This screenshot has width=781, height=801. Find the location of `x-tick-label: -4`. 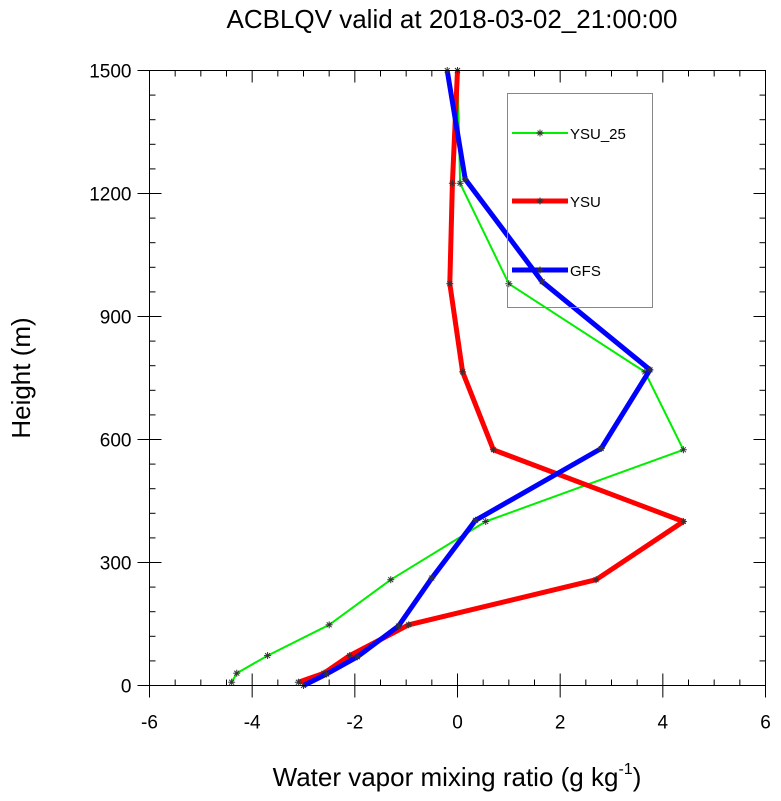

x-tick-label: -4 is located at coordinates (252, 723).